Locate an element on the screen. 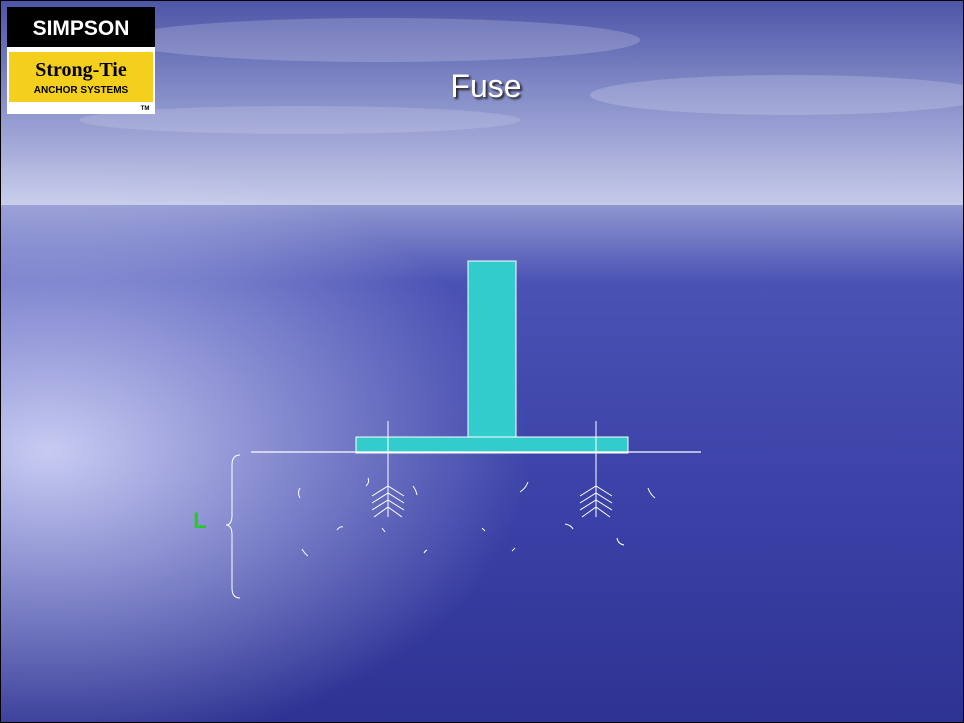  logo: SIMPSON Strong-Tie ANCHOR SYSTEMS TM is located at coordinates (81, 60).